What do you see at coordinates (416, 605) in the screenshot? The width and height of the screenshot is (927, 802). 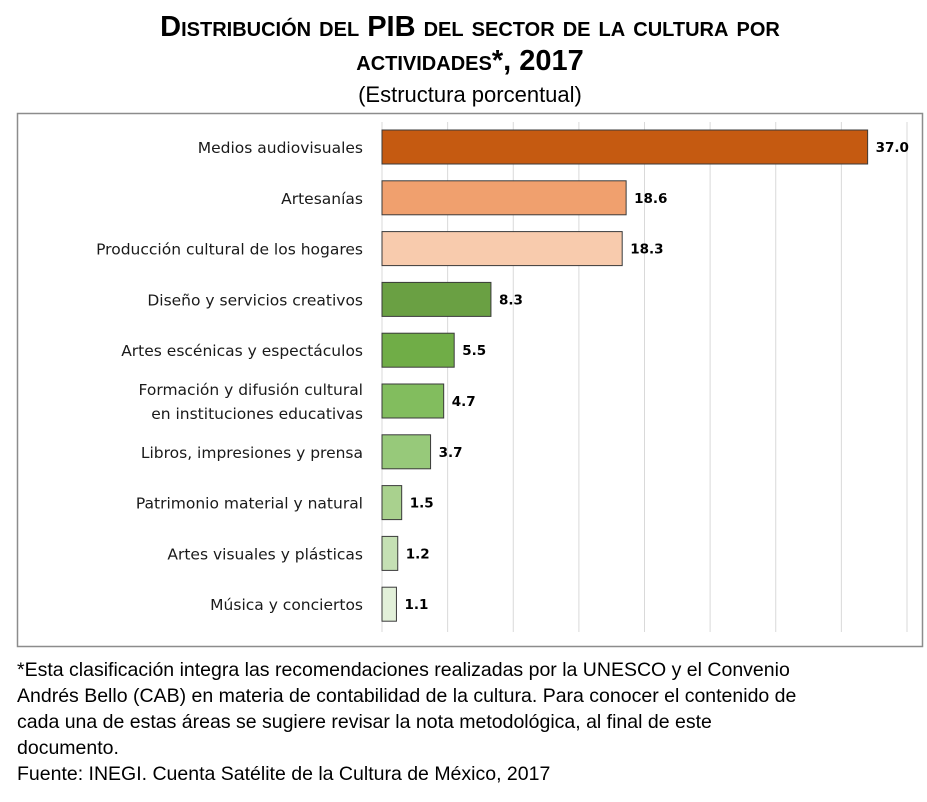 I see `data-label: 1.1` at bounding box center [416, 605].